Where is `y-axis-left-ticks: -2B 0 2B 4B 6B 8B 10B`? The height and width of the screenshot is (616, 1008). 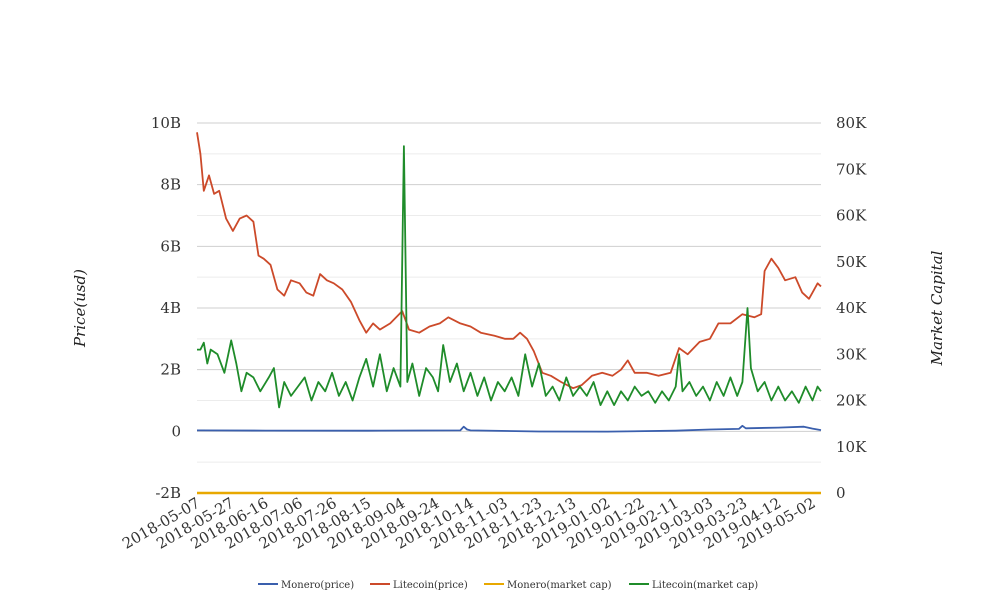 y-axis-left-ticks: -2B 0 2B 4B 6B 8B 10B is located at coordinates (166, 308).